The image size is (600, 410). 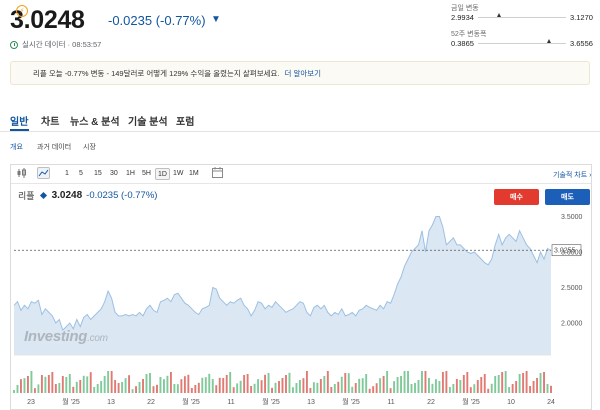 What do you see at coordinates (66, 336) in the screenshot?
I see `investing-watermark: Investing.com` at bounding box center [66, 336].